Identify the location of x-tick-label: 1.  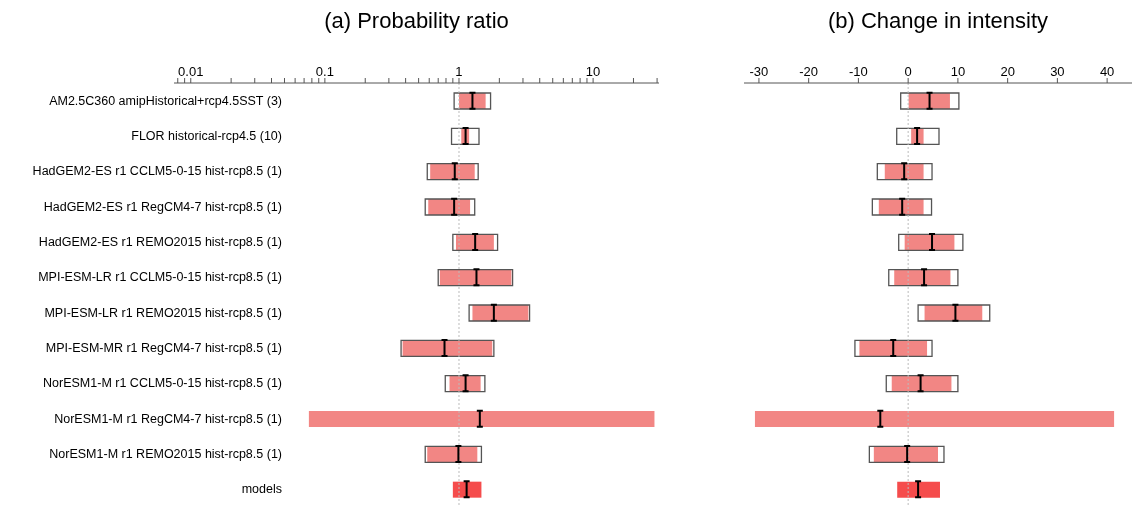
(459, 71).